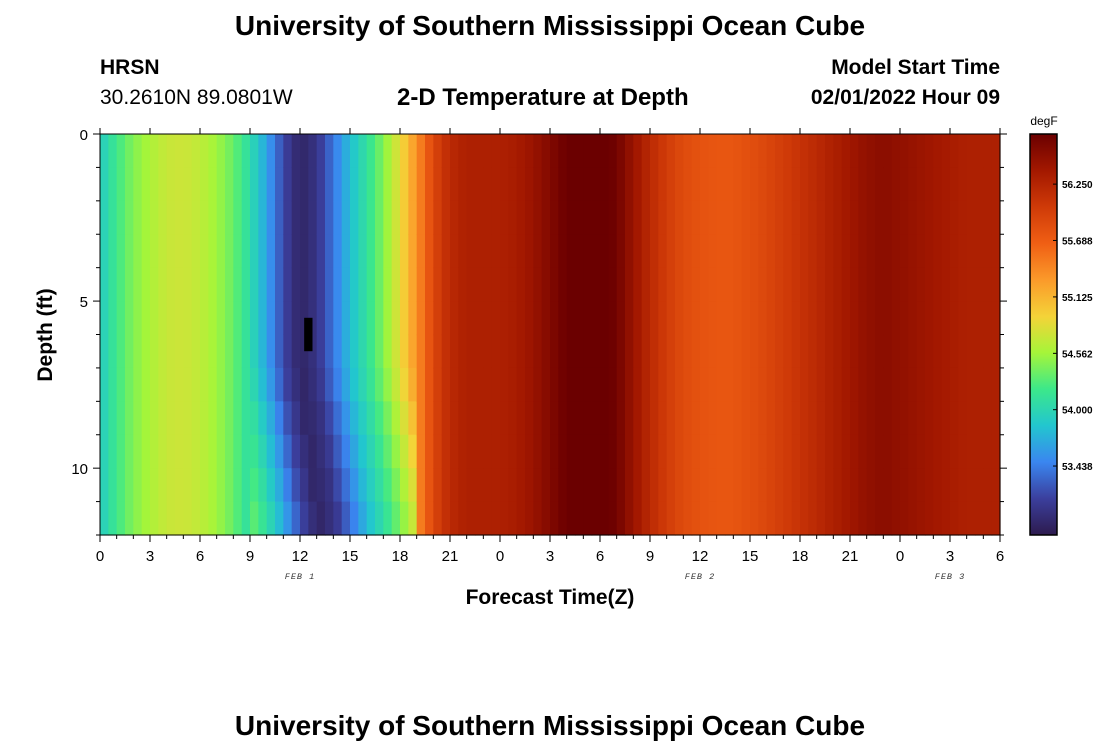 The height and width of the screenshot is (750, 1100). I want to click on x-tick-label: 6, so click(600, 556).